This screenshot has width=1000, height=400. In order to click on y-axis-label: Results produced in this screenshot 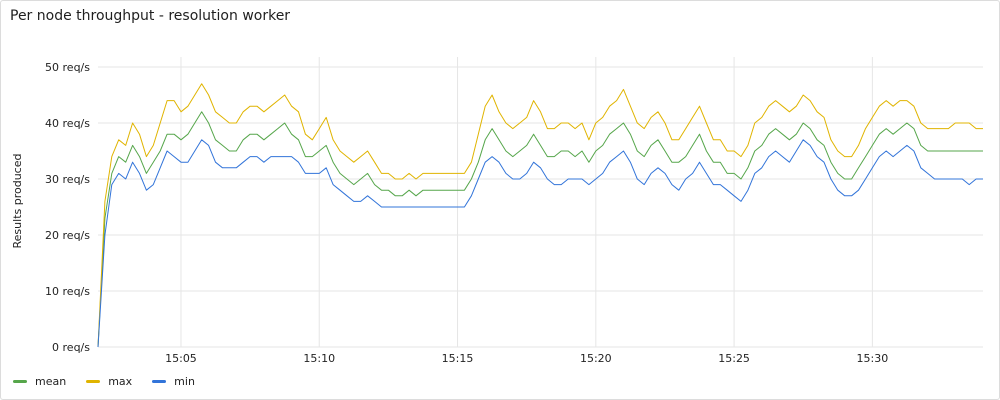, I will do `click(17, 201)`.